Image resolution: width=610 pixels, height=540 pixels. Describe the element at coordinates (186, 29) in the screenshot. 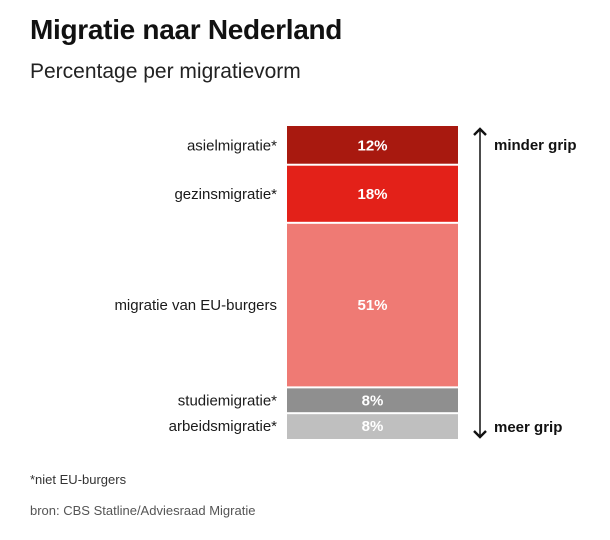

I see `chart-title: Migratie naar Nederland` at that location.